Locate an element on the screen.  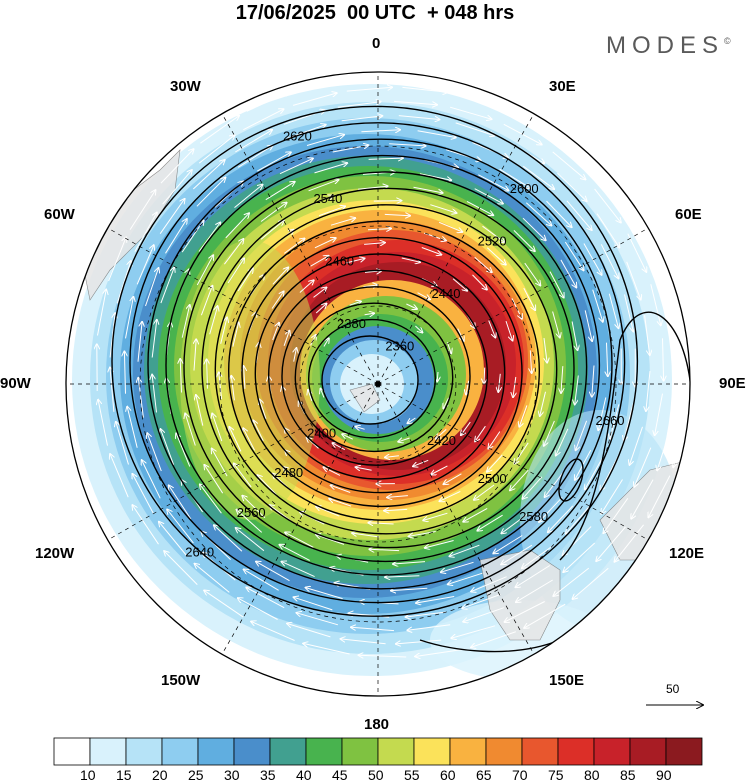
contour-label: 2660 is located at coordinates (610, 420).